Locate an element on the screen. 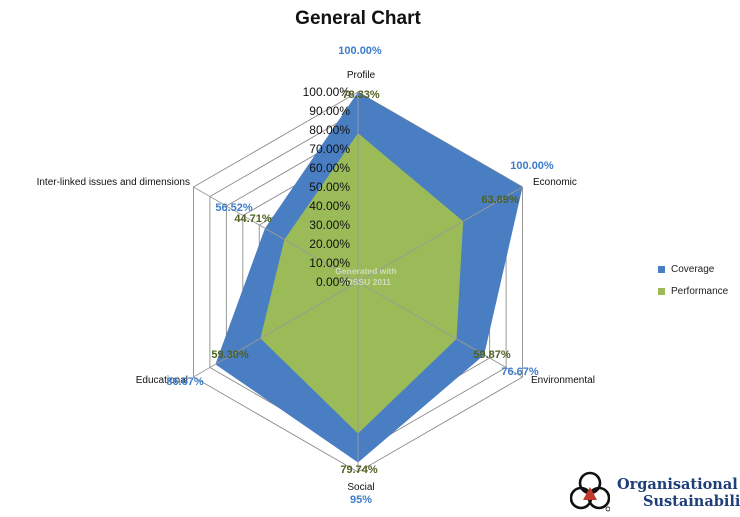 This screenshot has width=740, height=517. data-label-performance-1: 63.89% is located at coordinates (500, 200).